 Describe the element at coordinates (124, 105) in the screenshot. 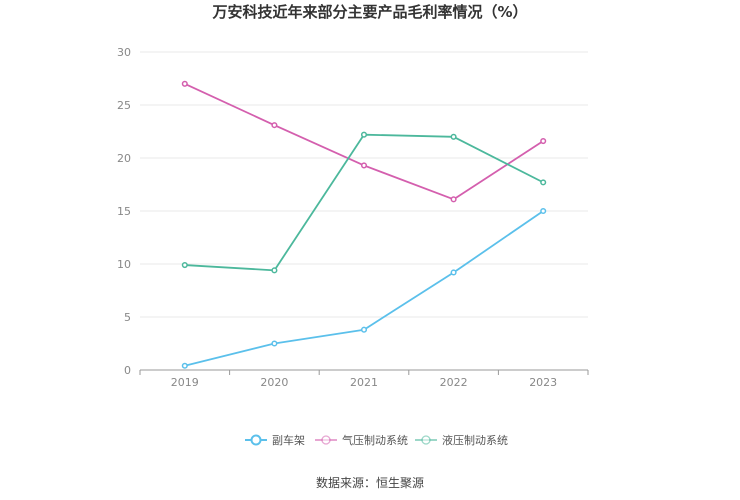

I see `y-tick-label: 25` at that location.